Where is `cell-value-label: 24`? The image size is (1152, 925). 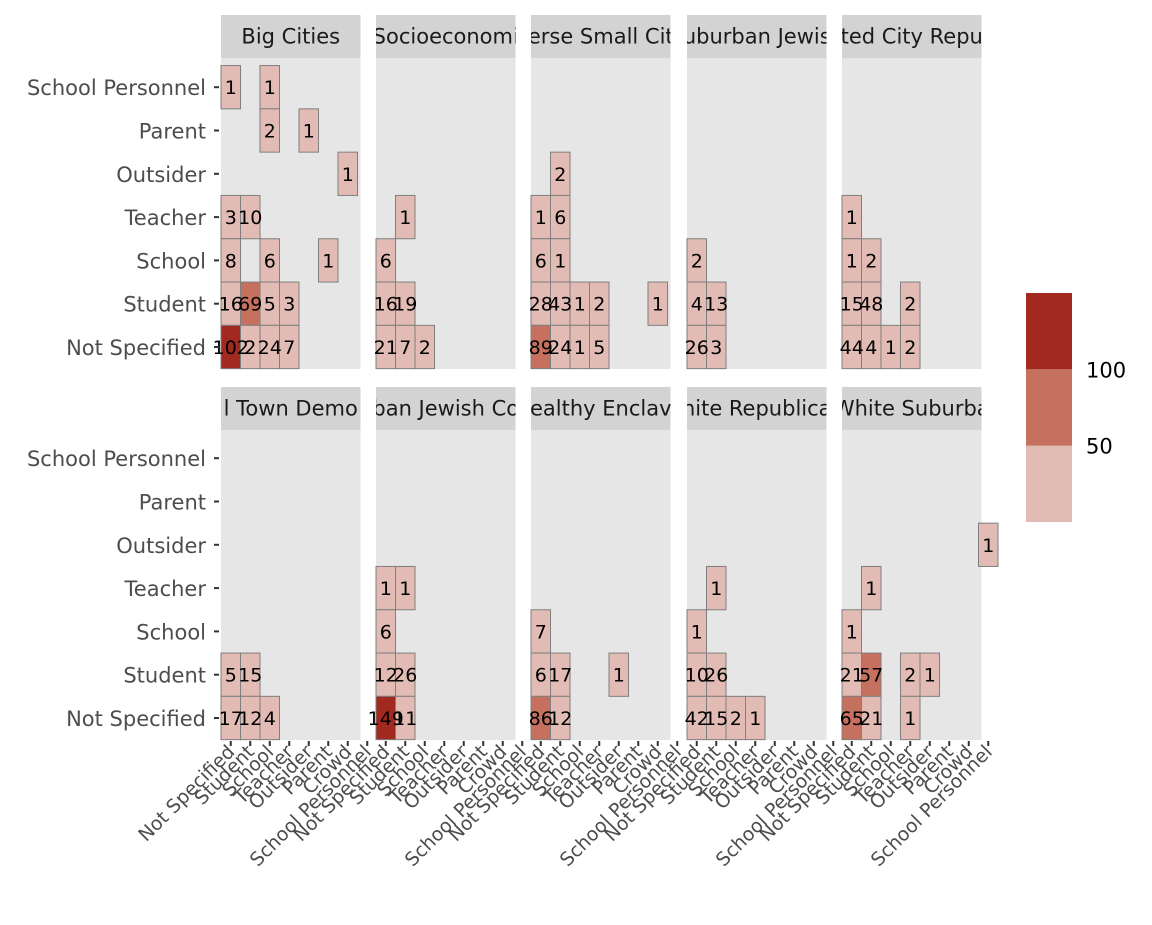
cell-value-label: 24 is located at coordinates (560, 348).